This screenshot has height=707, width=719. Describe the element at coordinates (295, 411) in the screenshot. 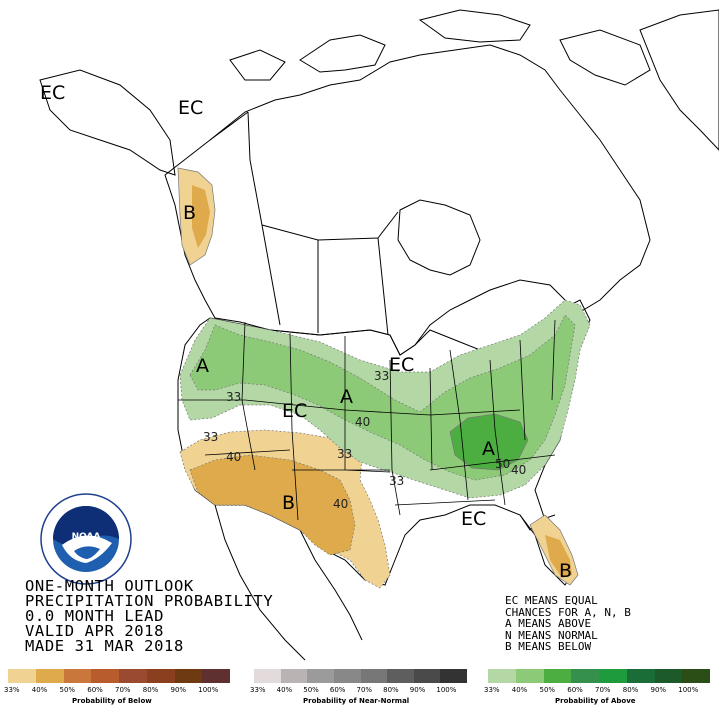

I see `ec-label-southwest: EC` at that location.